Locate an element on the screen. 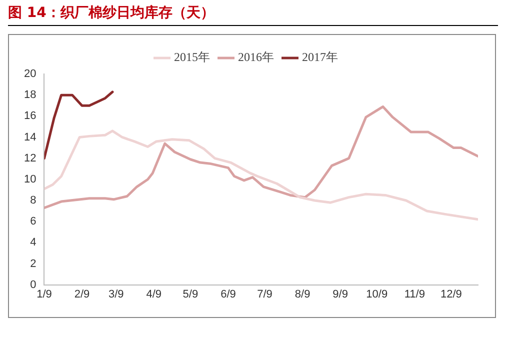 This screenshot has height=347, width=506. x-tick-label: 10/9 is located at coordinates (377, 294).